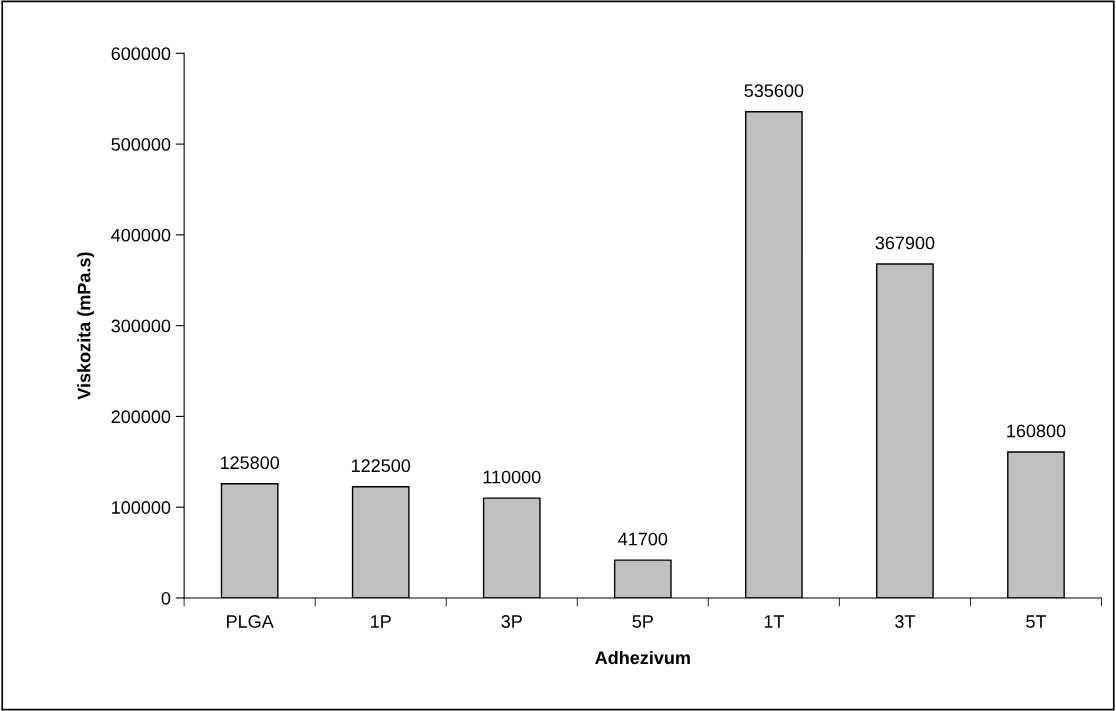 This screenshot has height=711, width=1116. What do you see at coordinates (642, 621) in the screenshot?
I see `x-tick-label: 5P` at bounding box center [642, 621].